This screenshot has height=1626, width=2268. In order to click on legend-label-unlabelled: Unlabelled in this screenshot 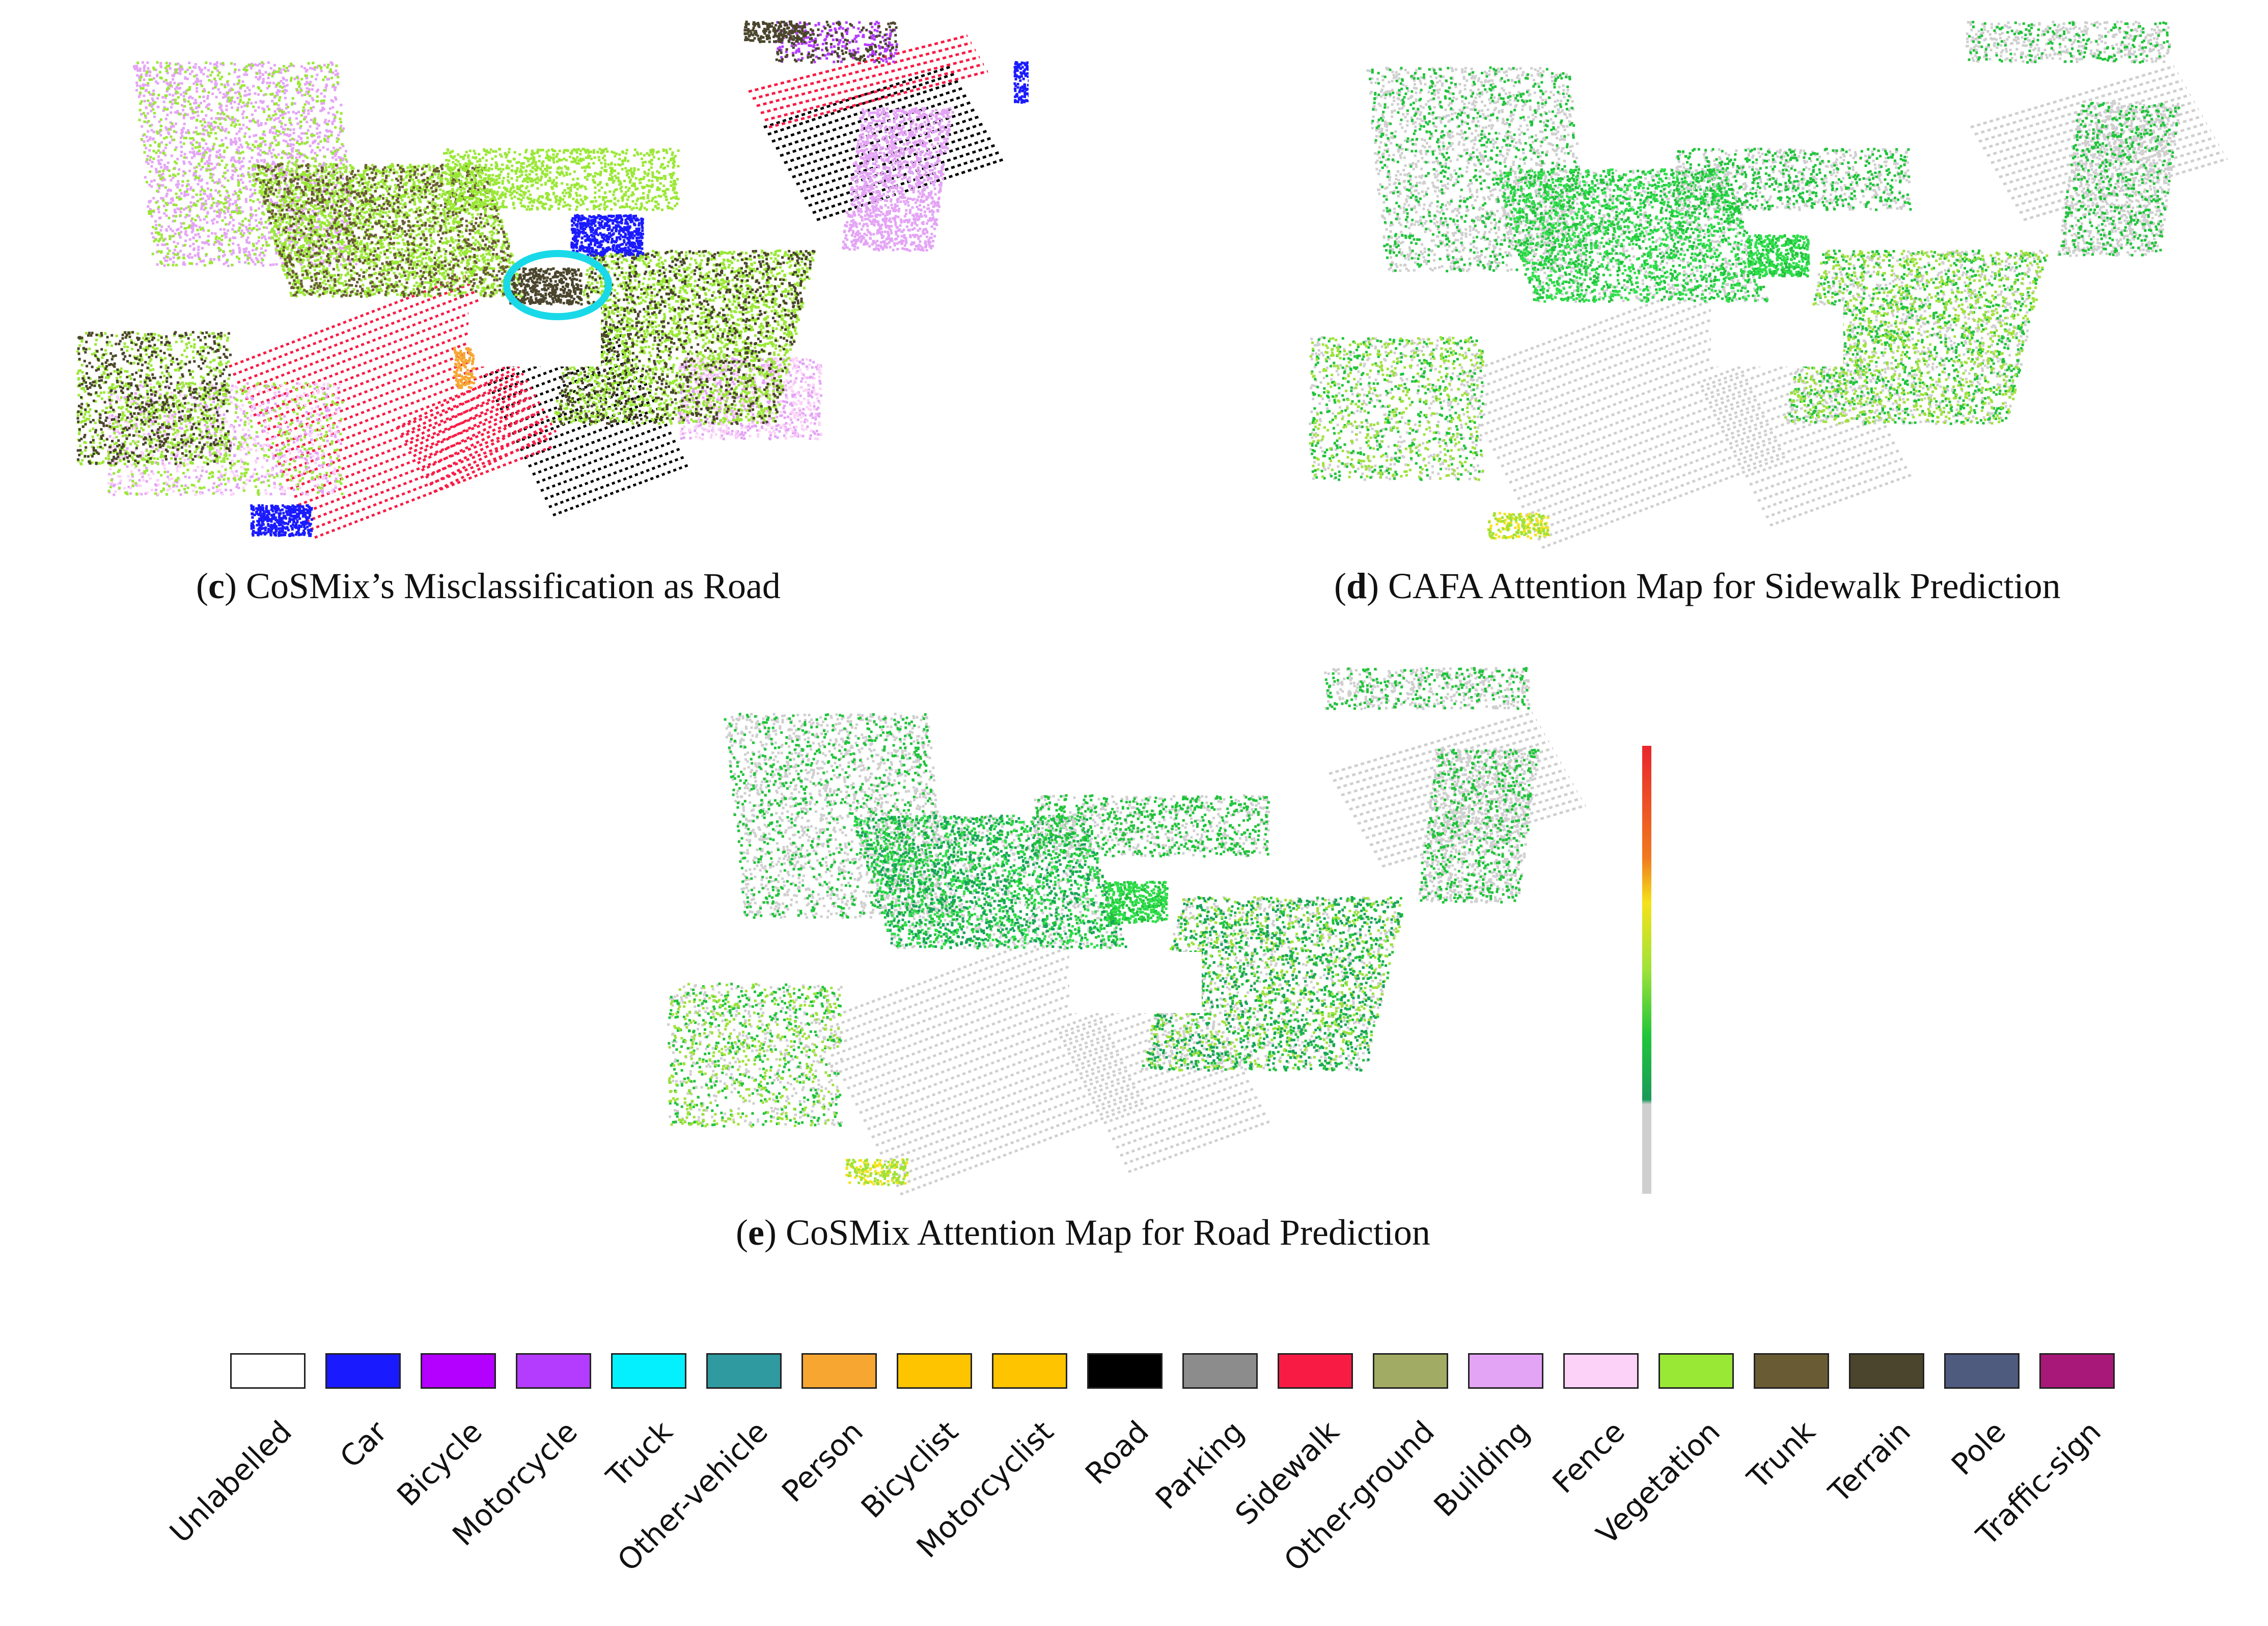, I will do `click(231, 1482)`.